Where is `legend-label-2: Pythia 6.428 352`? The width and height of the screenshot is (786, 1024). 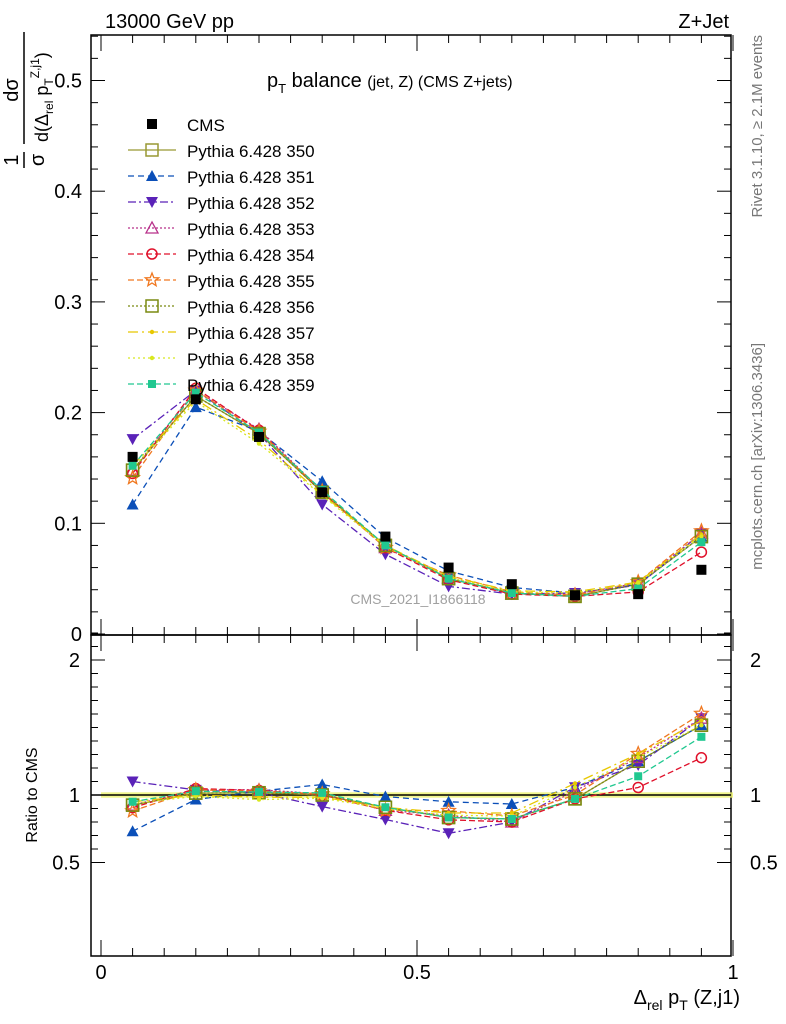 legend-label-2: Pythia 6.428 352 is located at coordinates (251, 203).